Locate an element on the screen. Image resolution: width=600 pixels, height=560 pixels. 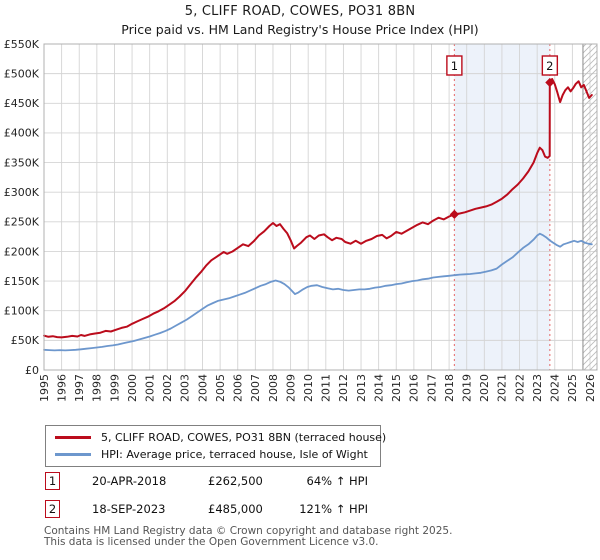
sale-marker-flag: 2 is located at coordinates (550, 65).